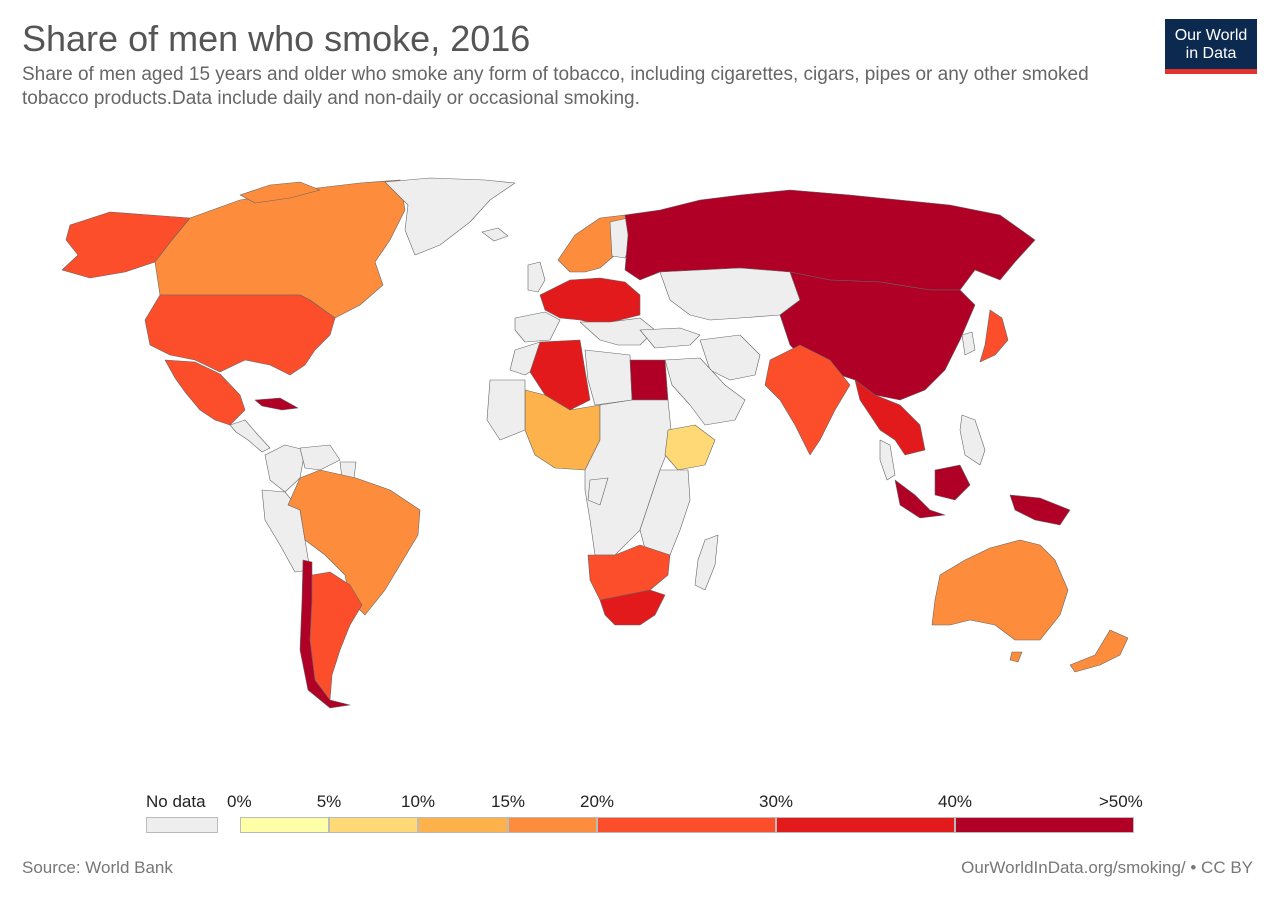 The image size is (1280, 903). What do you see at coordinates (205, 392) in the screenshot?
I see `map-region-mexico` at bounding box center [205, 392].